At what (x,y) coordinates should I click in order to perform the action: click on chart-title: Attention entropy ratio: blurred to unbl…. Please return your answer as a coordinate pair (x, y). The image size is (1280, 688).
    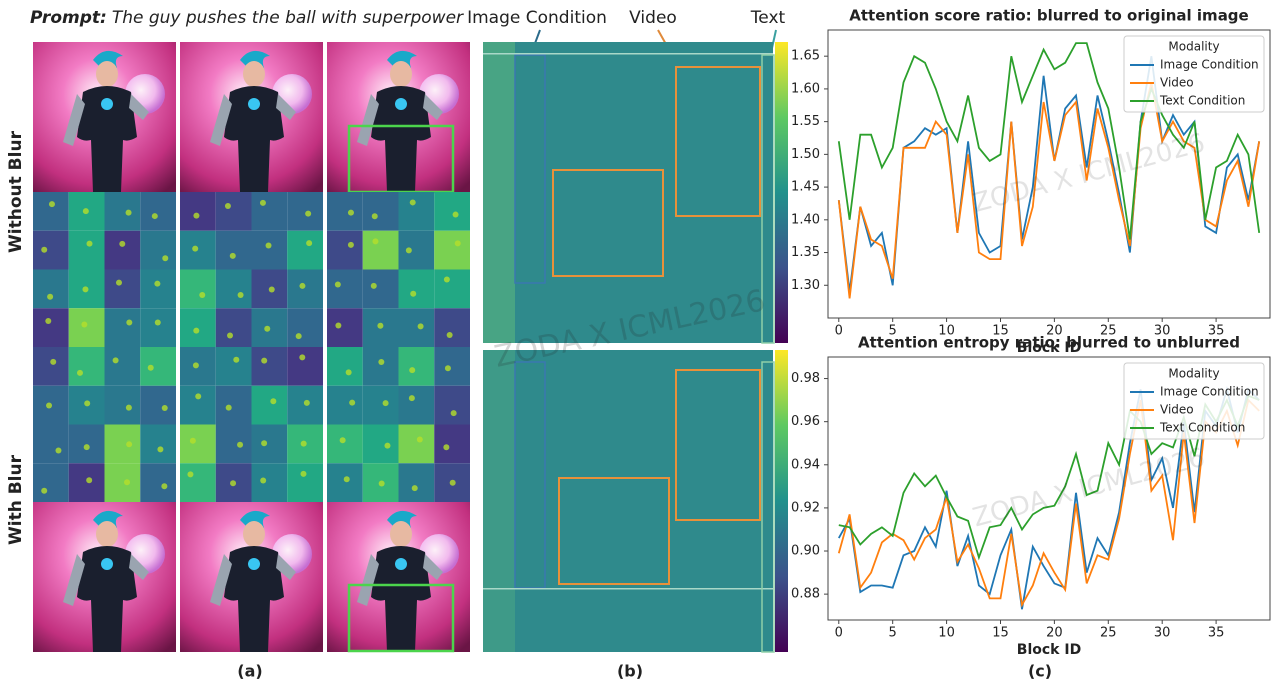
    Looking at the image, I should click on (1049, 343).